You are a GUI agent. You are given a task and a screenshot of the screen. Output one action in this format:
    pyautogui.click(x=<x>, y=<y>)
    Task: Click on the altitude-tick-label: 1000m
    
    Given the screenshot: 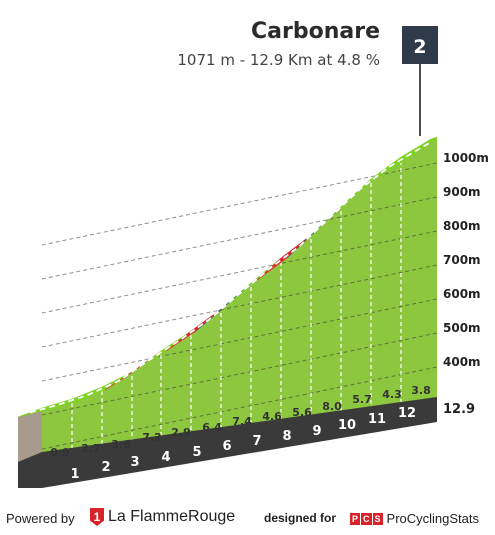 What is the action you would take?
    pyautogui.click(x=466, y=158)
    